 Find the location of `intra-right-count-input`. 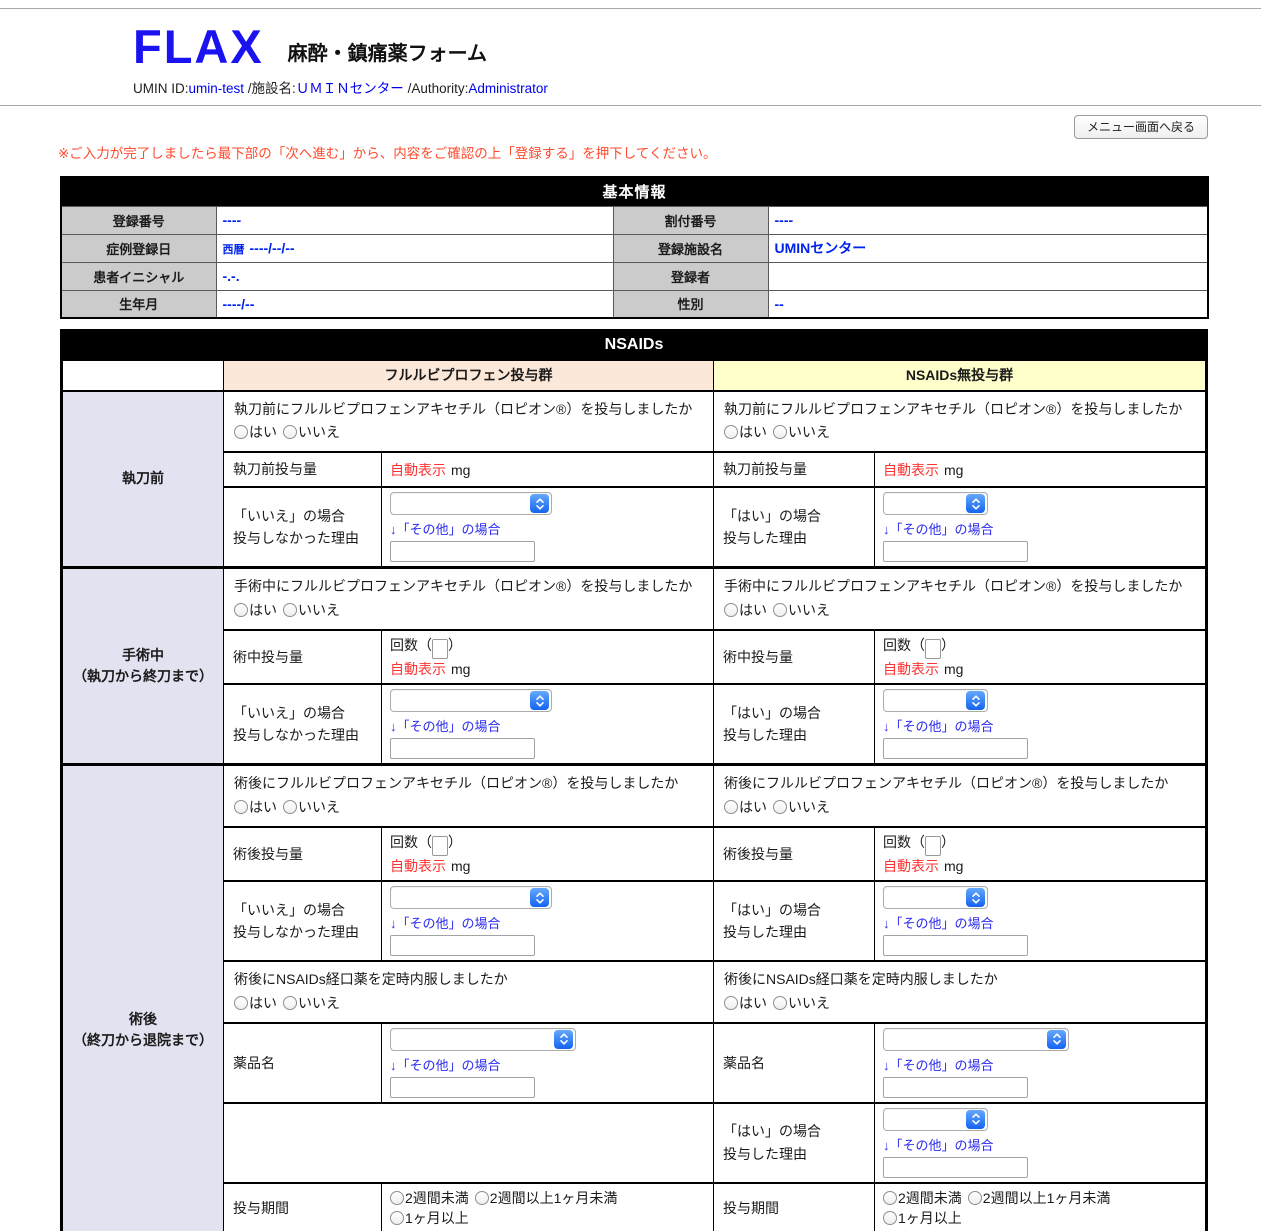

intra-right-count-input is located at coordinates (933, 649).